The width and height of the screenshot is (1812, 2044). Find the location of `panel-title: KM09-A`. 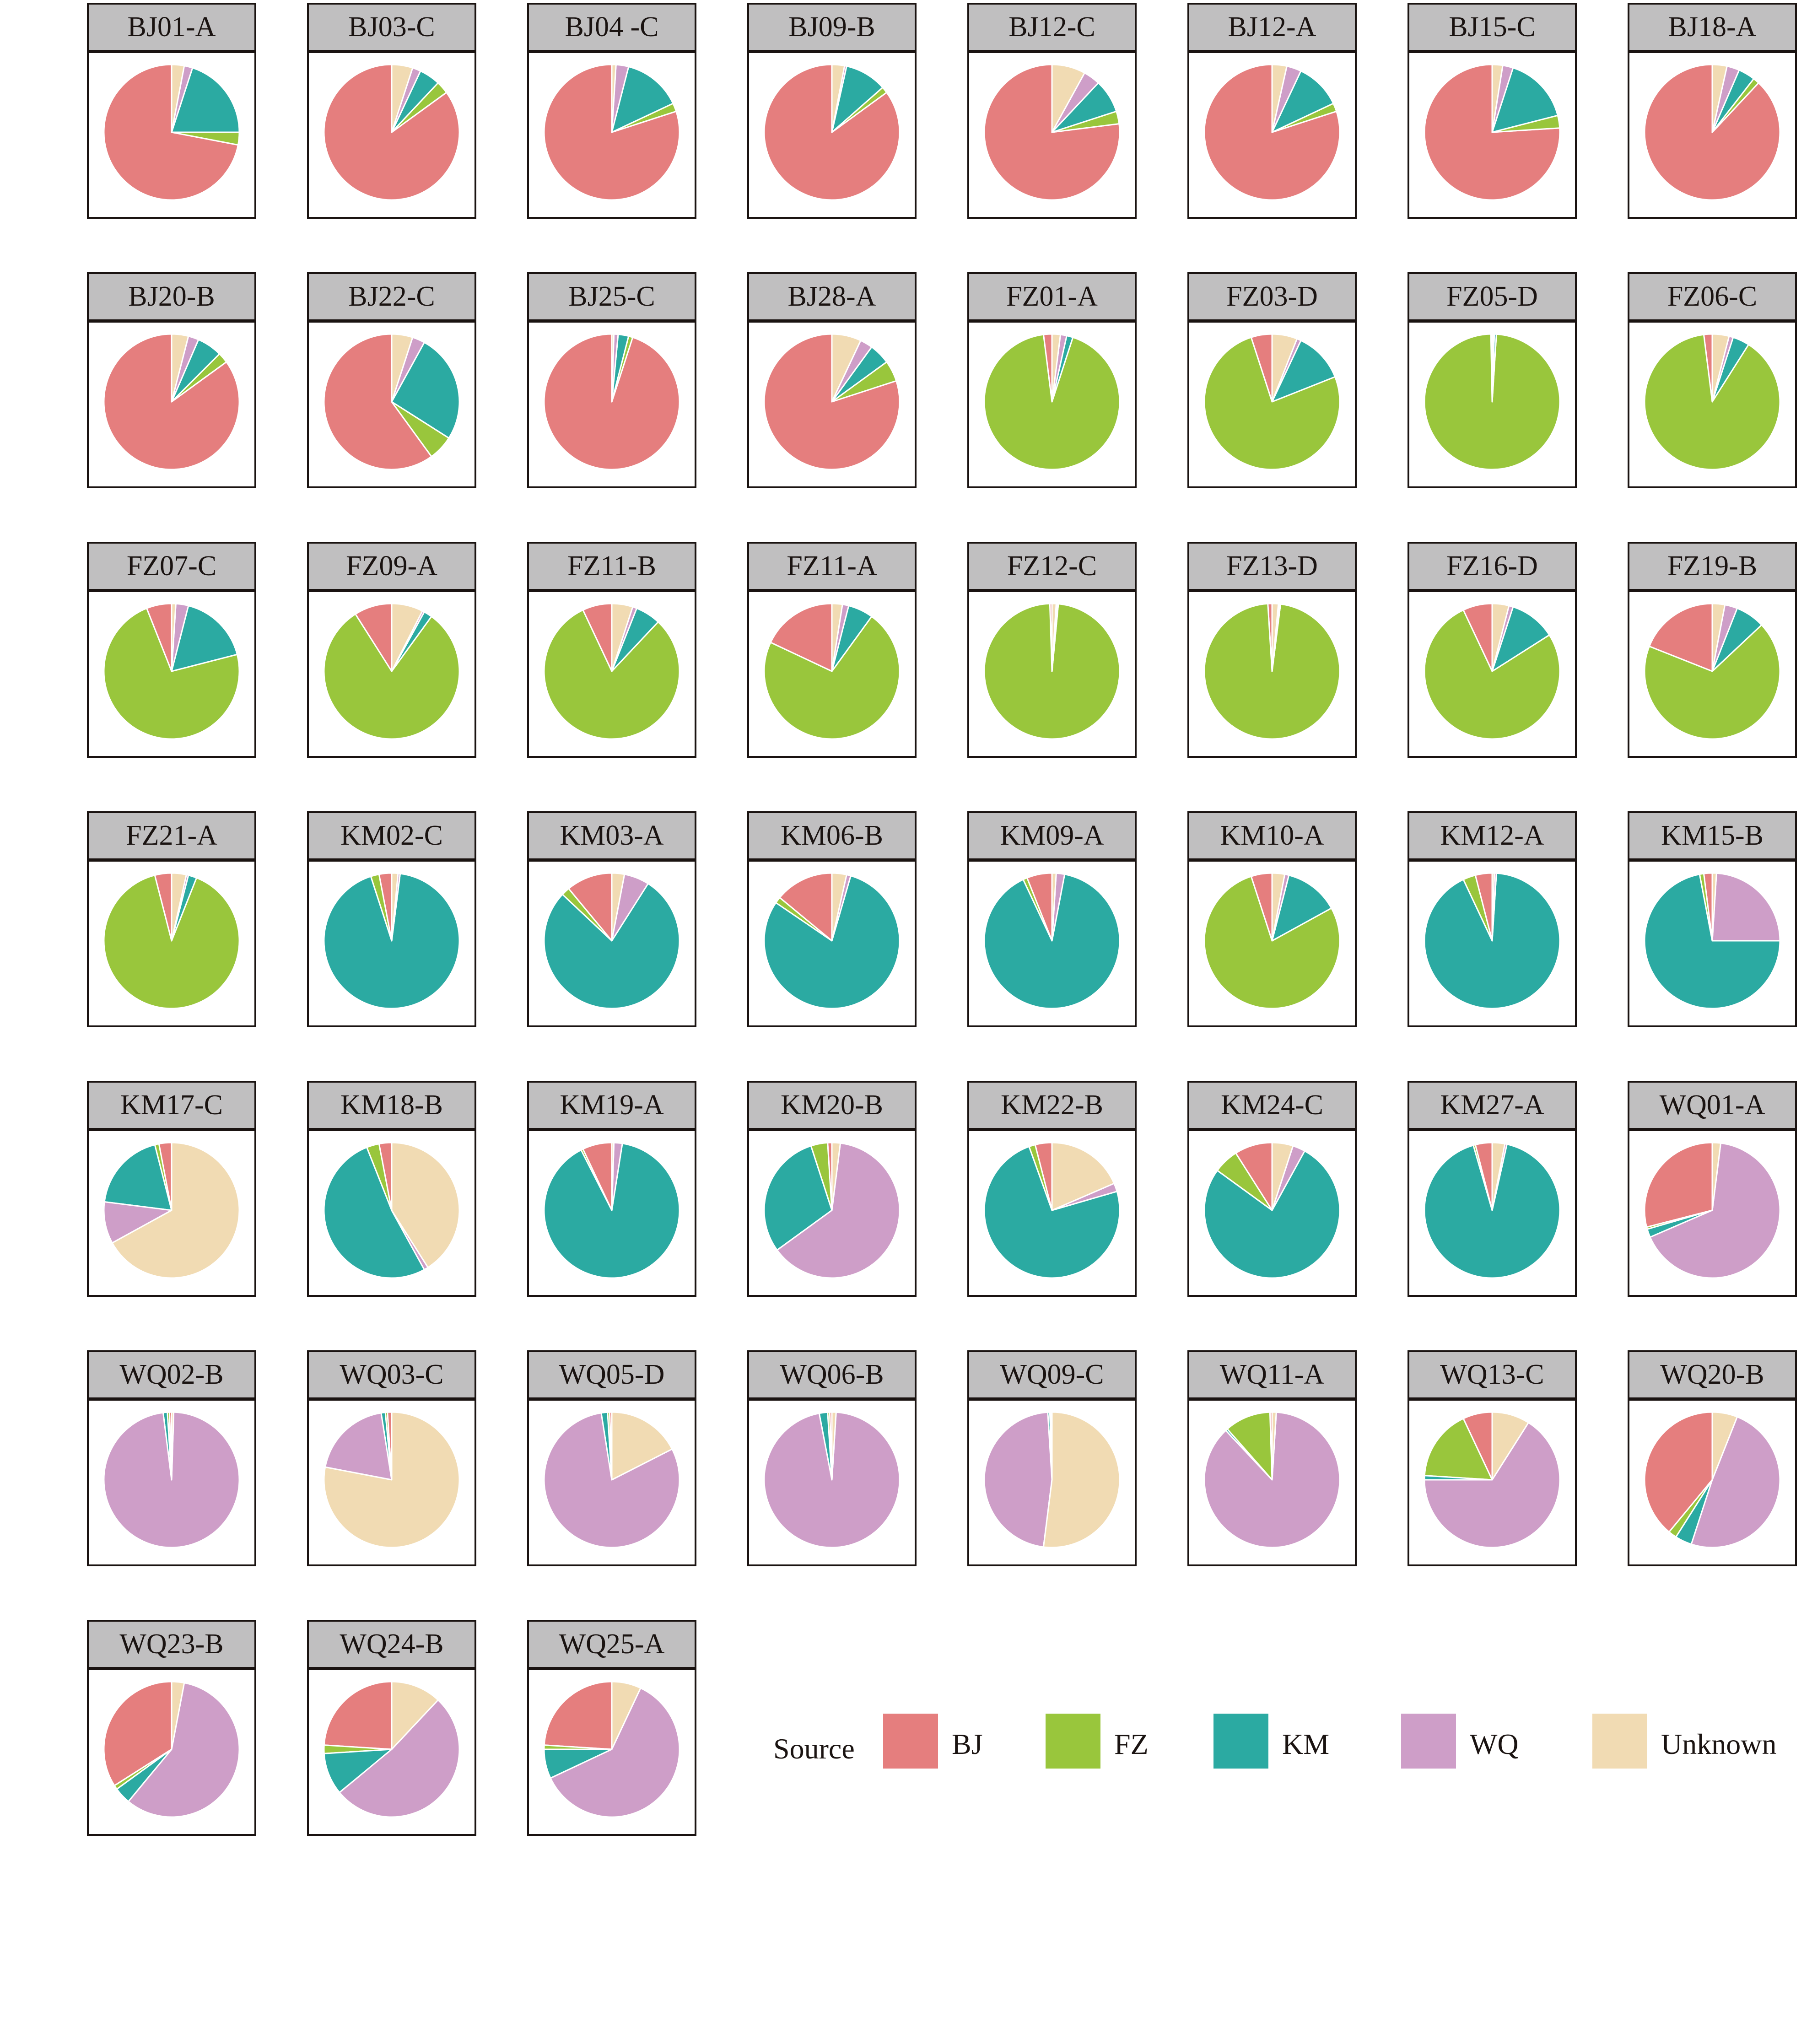

panel-title: KM09-A is located at coordinates (1052, 835).